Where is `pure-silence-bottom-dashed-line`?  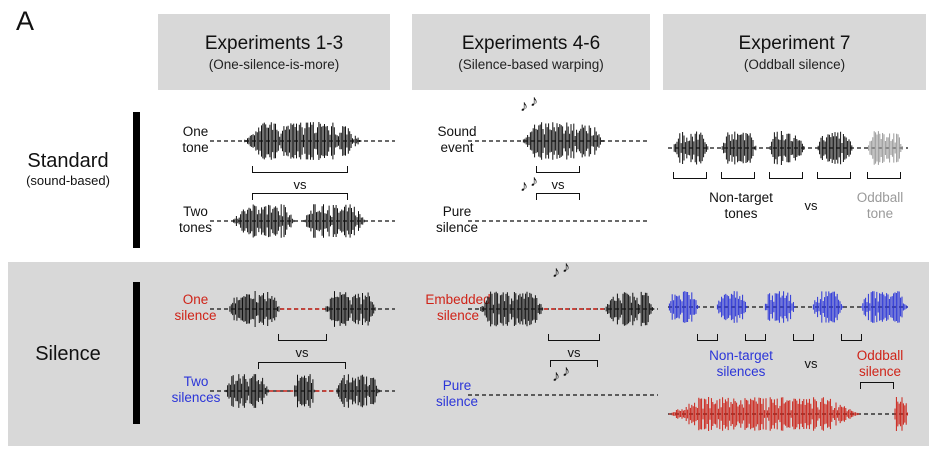 pure-silence-bottom-dashed-line is located at coordinates (563, 395).